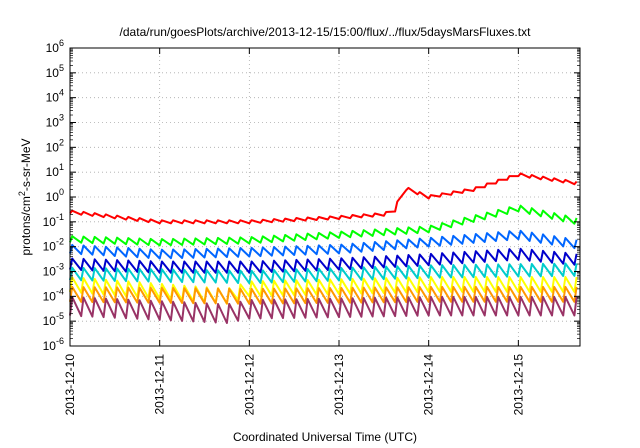  I want to click on y-tick-label: 10³, so click(55, 121).